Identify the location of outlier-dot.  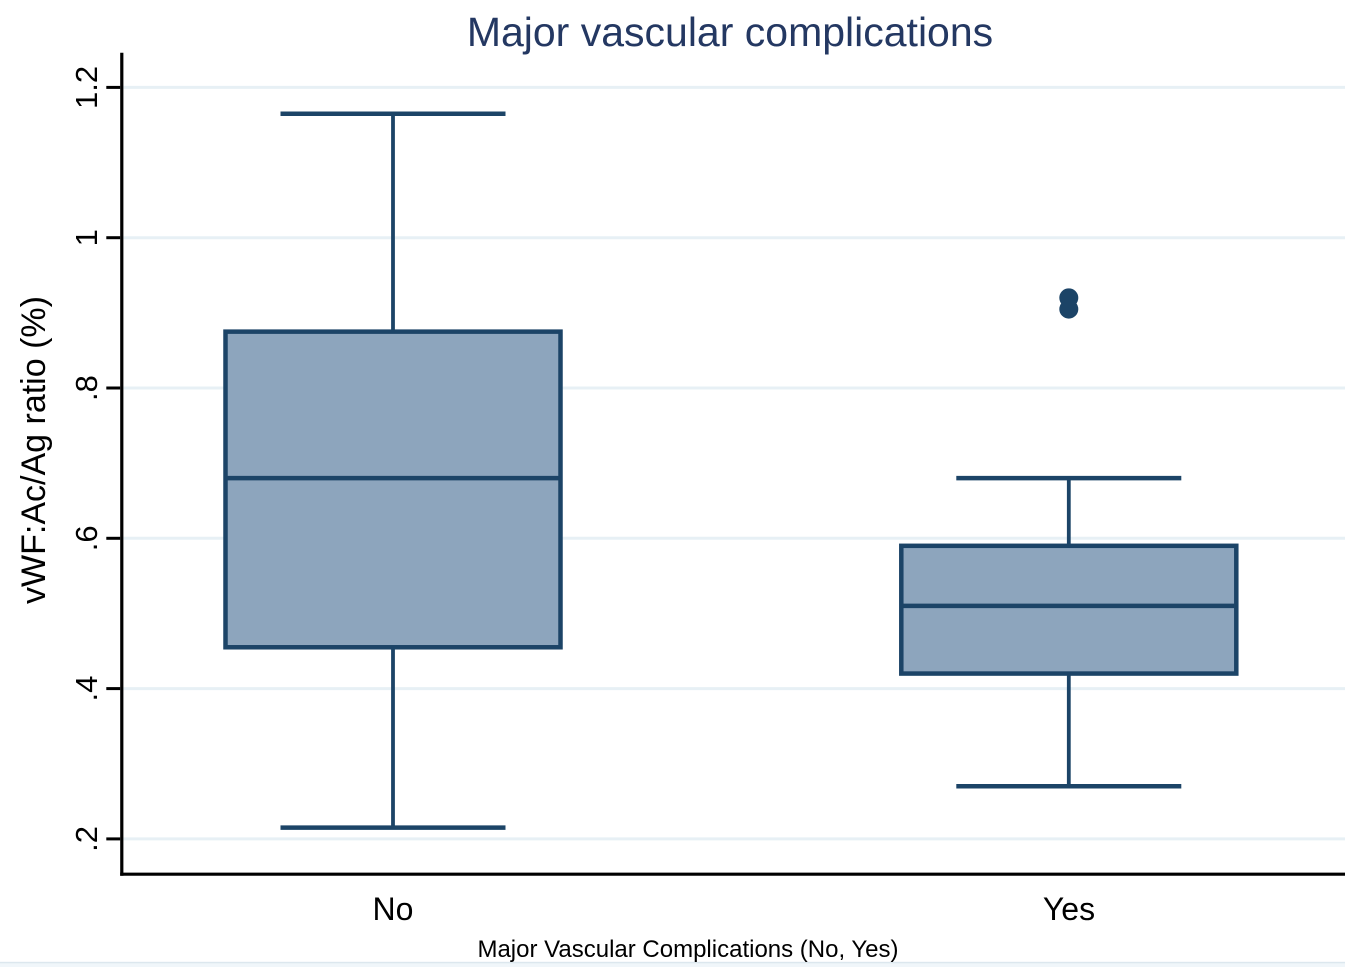
(1069, 298).